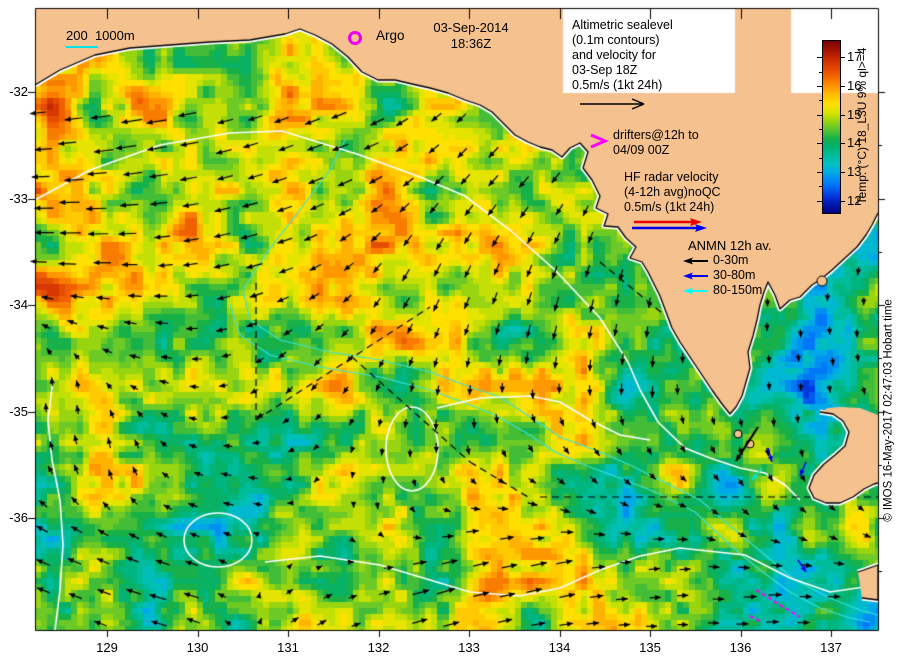 This screenshot has width=900, height=660. What do you see at coordinates (731, 260) in the screenshot?
I see `anmn-depth-label: 0-30m` at bounding box center [731, 260].